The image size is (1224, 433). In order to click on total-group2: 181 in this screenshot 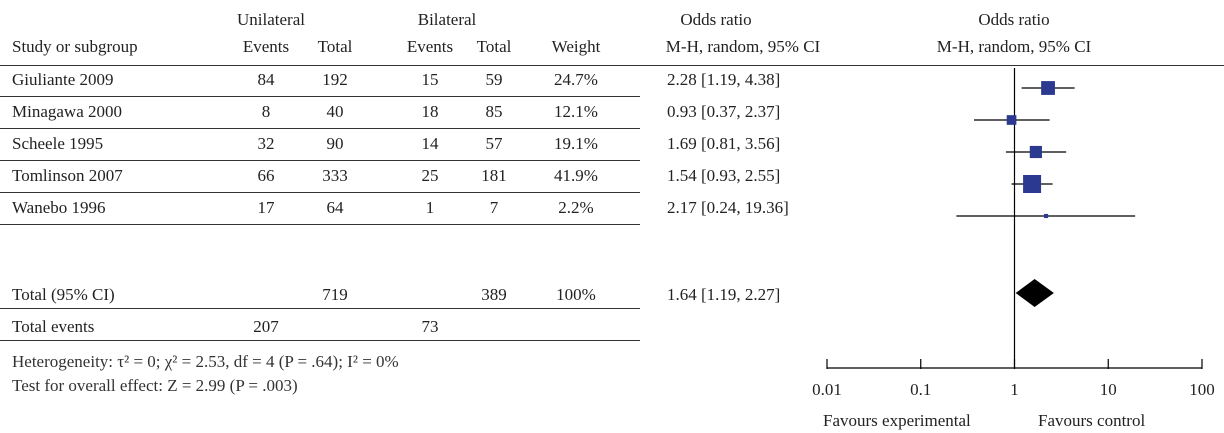, I will do `click(494, 175)`.